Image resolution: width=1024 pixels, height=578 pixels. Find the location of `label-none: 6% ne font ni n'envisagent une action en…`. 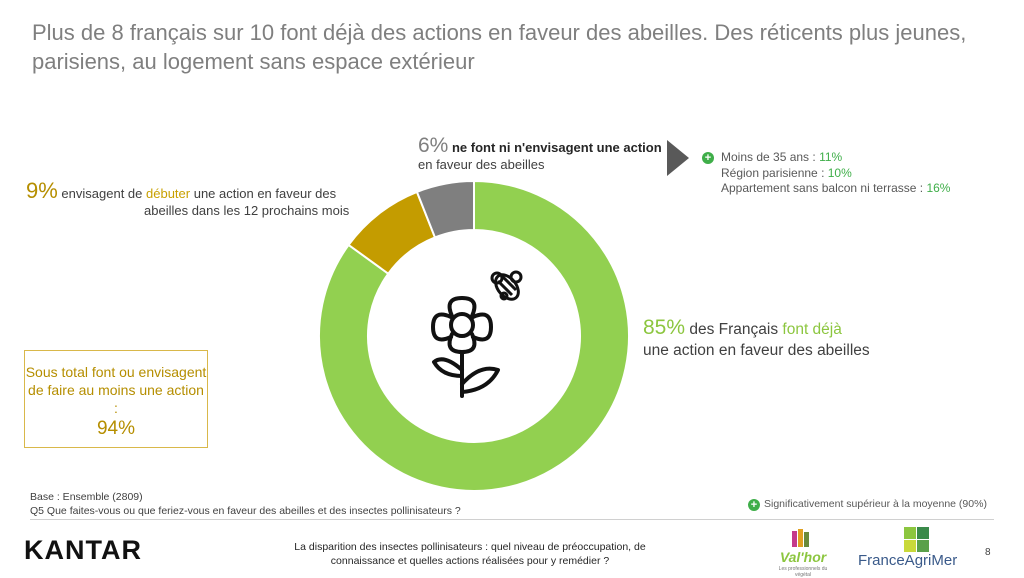

label-none: 6% ne font ni n'envisagent une action en… is located at coordinates (543, 153).